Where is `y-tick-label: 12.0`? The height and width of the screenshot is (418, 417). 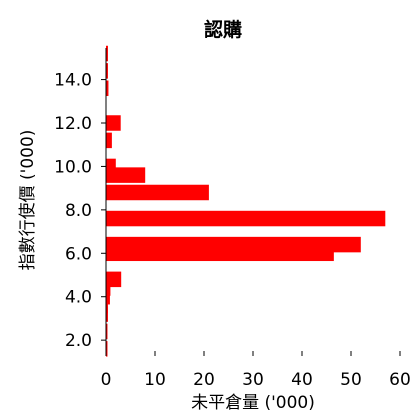 y-tick-label: 12.0 is located at coordinates (73, 124).